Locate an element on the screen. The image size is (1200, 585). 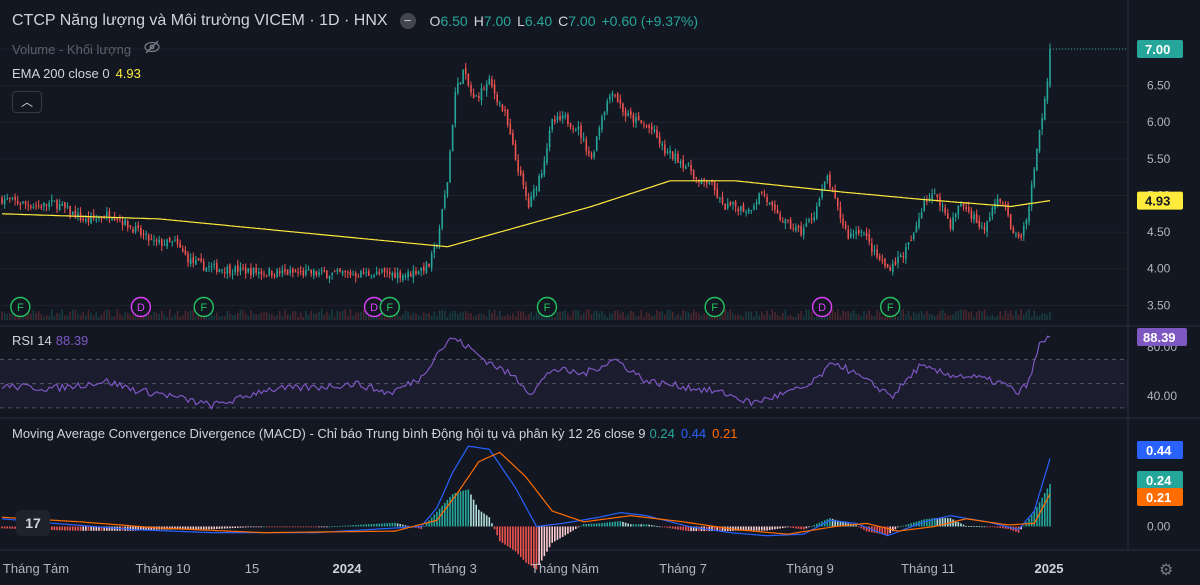
eye-hidden-icon is located at coordinates (152, 48).